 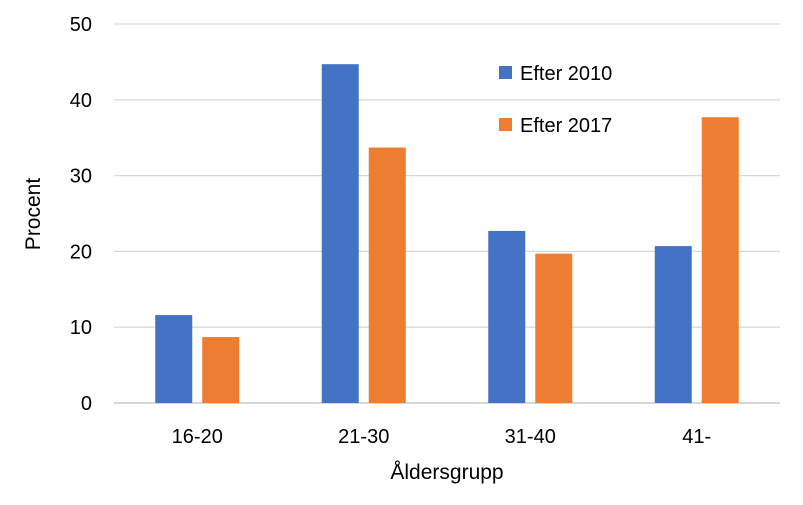 What do you see at coordinates (197, 437) in the screenshot?
I see `x-tick-label: 16-20` at bounding box center [197, 437].